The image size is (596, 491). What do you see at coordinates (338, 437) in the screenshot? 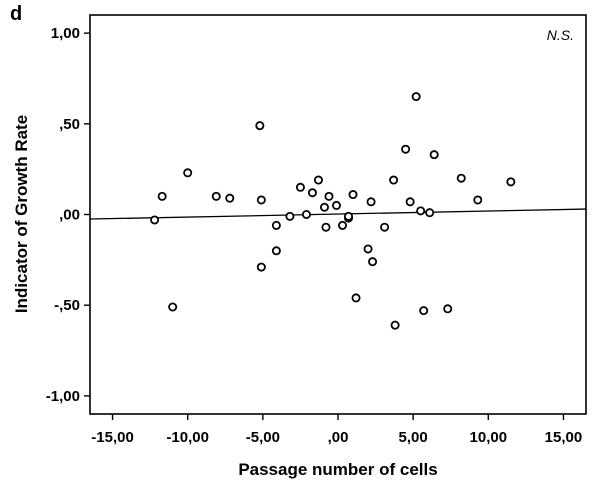
I see `x-tick-label: ,00` at bounding box center [338, 437].